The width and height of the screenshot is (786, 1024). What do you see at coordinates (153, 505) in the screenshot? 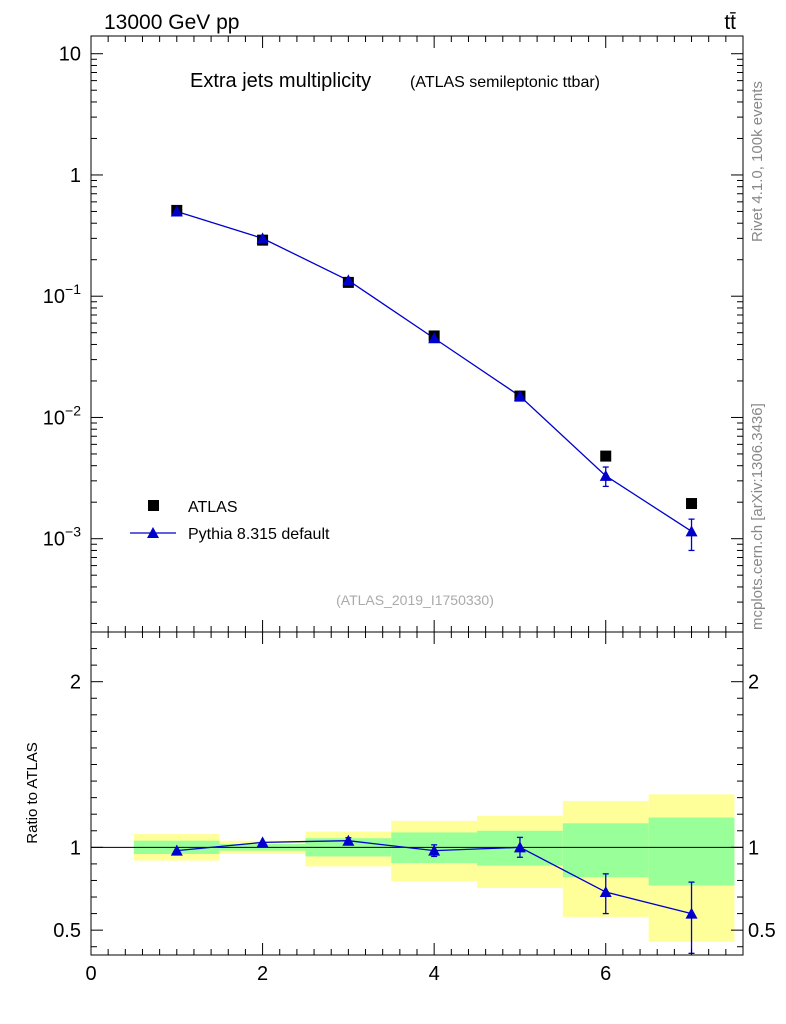
I see `legend-atlas-marker` at bounding box center [153, 505].